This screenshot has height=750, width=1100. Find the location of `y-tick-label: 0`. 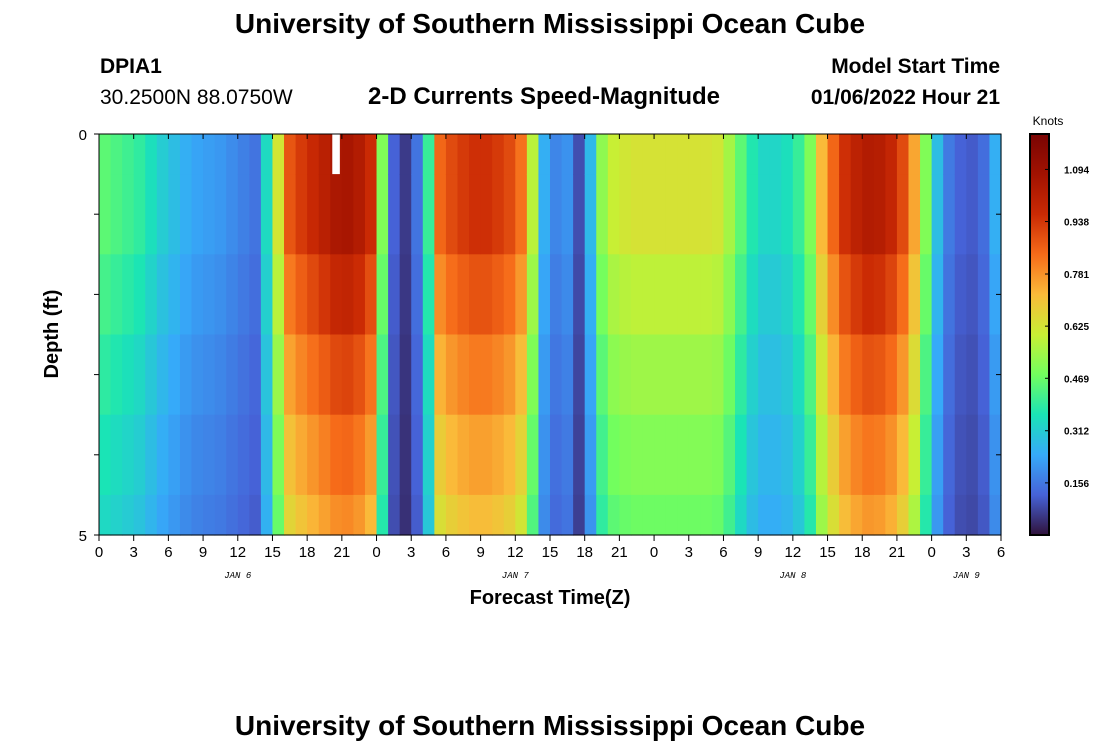

y-tick-label: 0 is located at coordinates (83, 135).